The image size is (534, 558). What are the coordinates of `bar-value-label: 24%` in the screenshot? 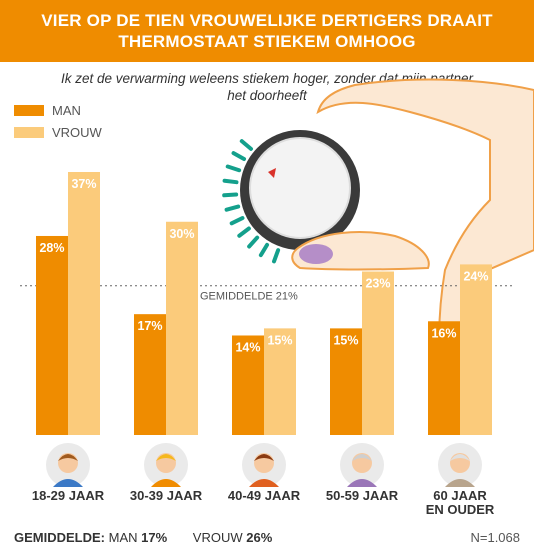 It's located at (475, 276).